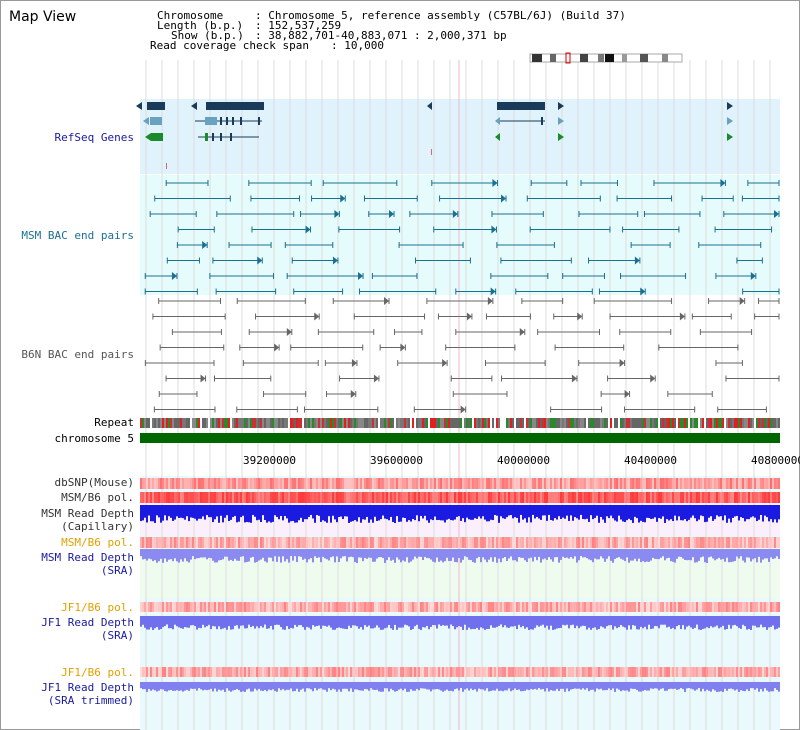  What do you see at coordinates (460, 438) in the screenshot?
I see `chromosome-bar` at bounding box center [460, 438].